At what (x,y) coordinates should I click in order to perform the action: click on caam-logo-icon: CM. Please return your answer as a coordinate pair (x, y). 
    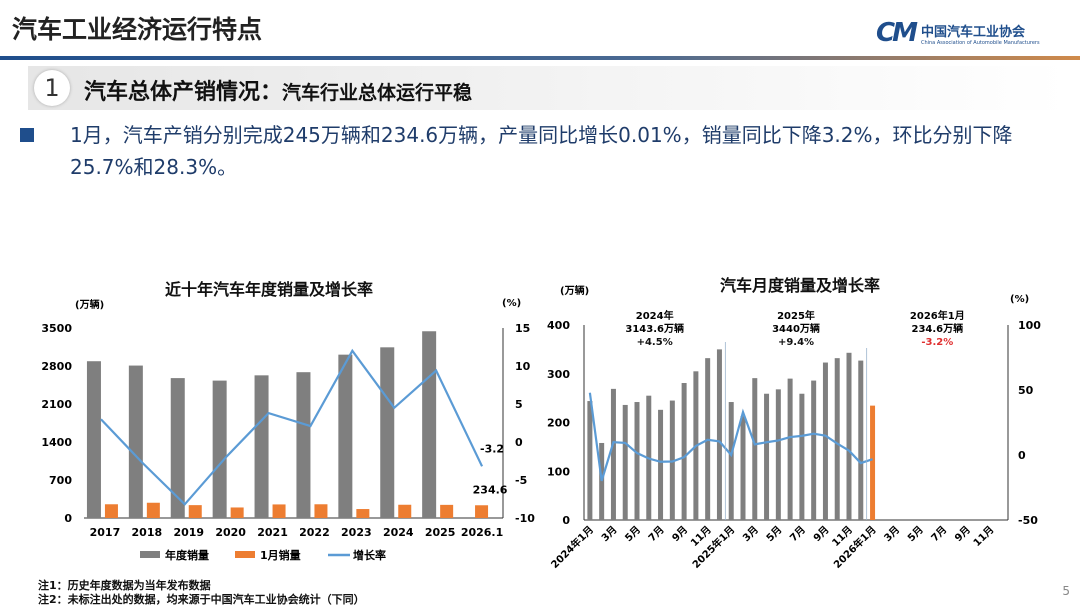
    Looking at the image, I should click on (897, 33).